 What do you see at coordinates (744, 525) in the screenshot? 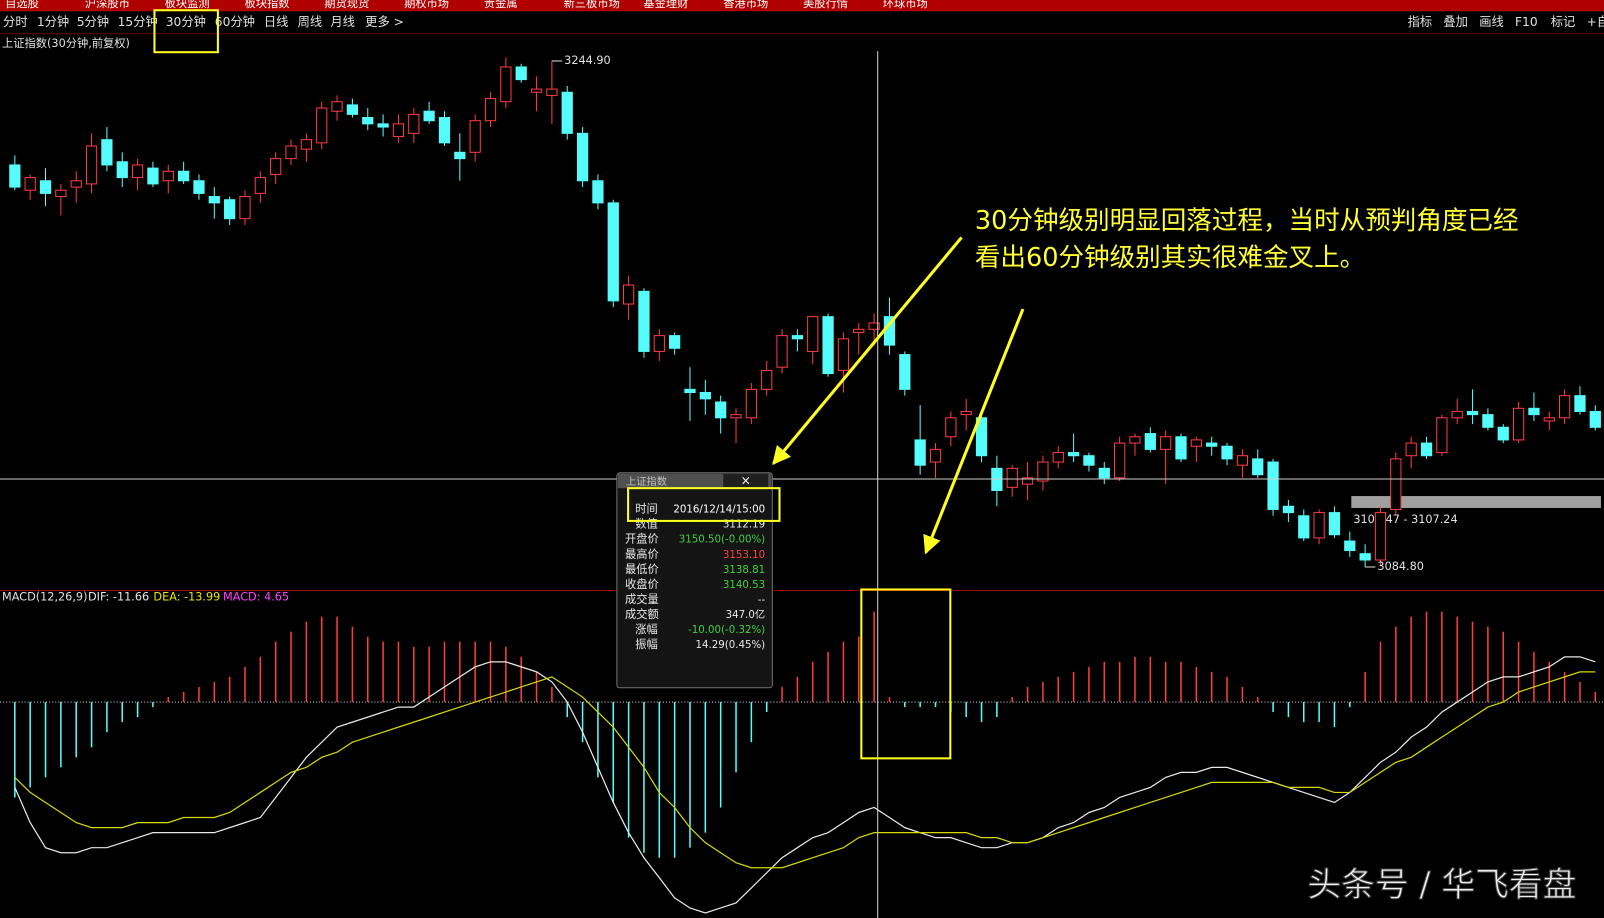
I see `tooltip-value: 3112.19` at bounding box center [744, 525].